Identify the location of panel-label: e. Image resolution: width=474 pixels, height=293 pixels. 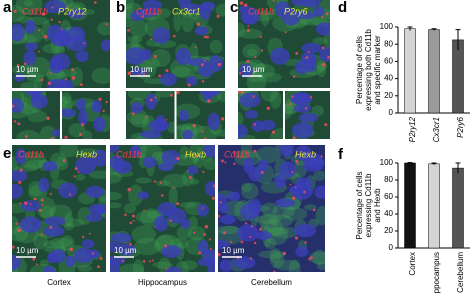
(7, 153).